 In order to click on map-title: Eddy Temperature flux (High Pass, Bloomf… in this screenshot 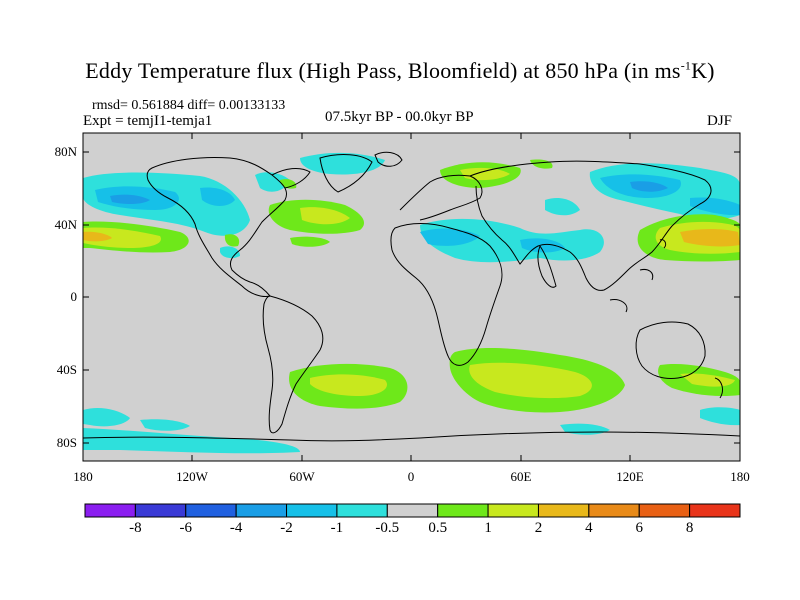, I will do `click(400, 70)`.